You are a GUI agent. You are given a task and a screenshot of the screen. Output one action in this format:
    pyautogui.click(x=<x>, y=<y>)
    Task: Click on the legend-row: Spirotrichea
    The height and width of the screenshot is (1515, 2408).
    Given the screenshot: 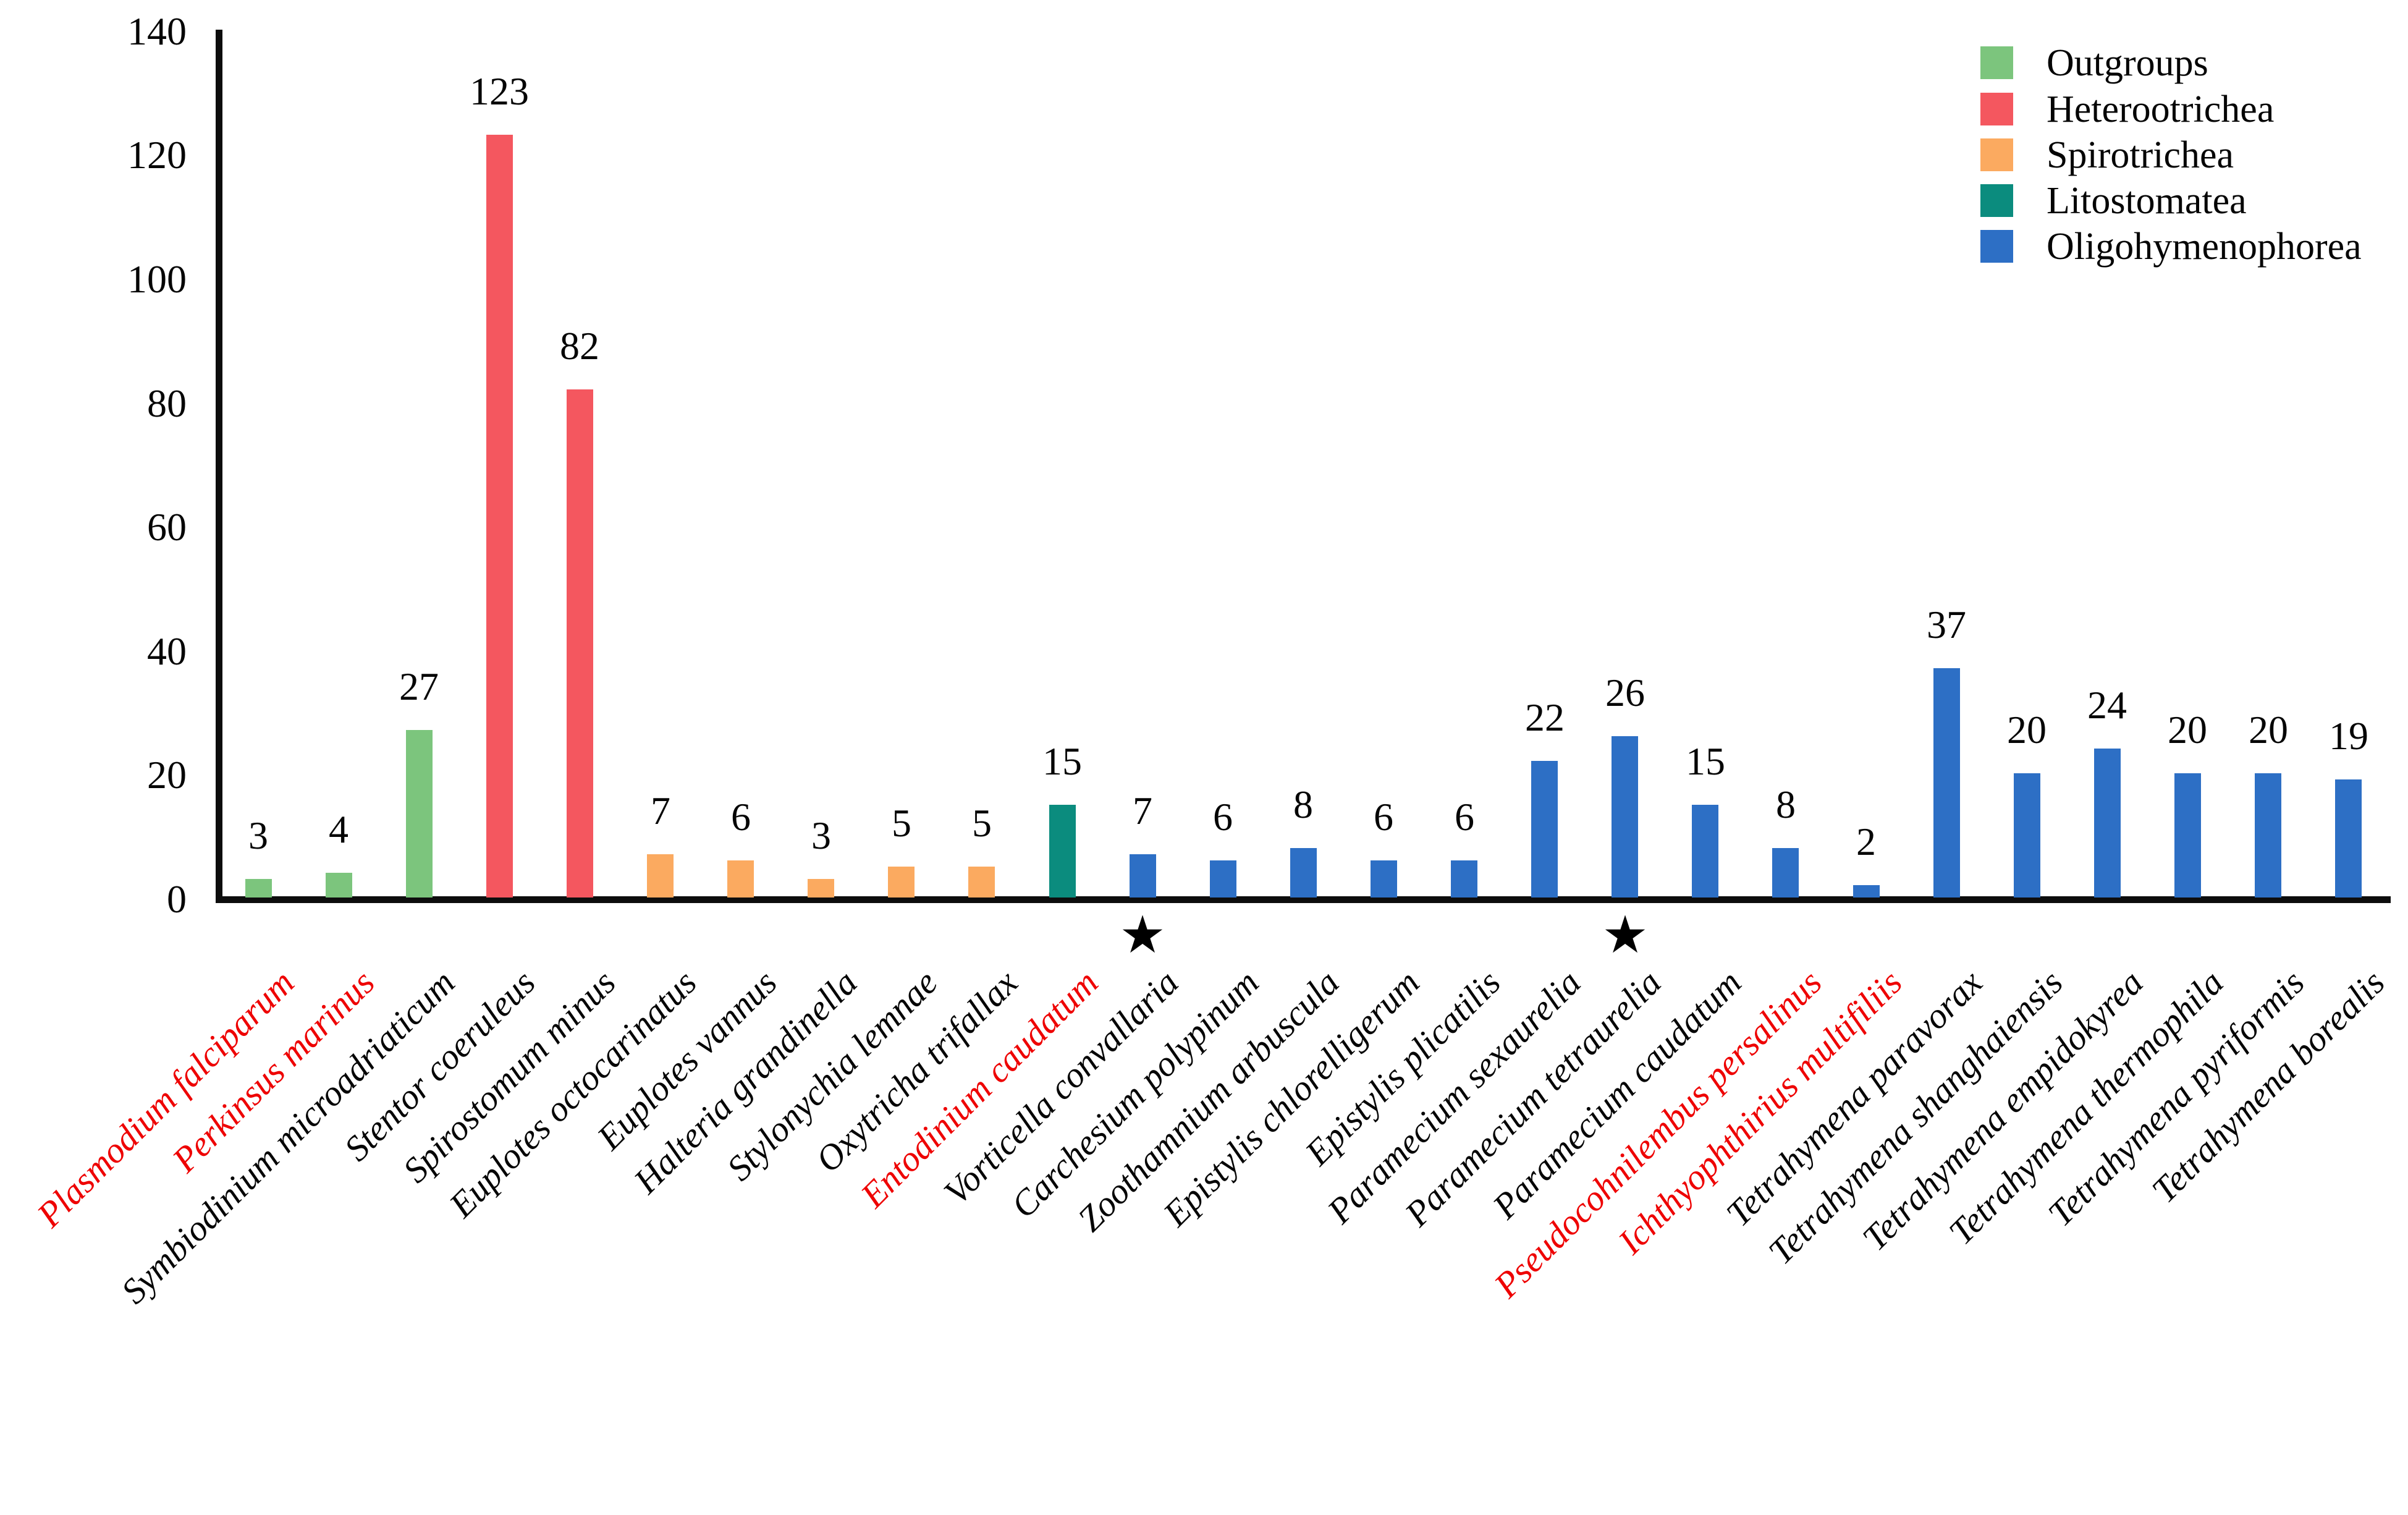 What is the action you would take?
    pyautogui.click(x=2181, y=155)
    